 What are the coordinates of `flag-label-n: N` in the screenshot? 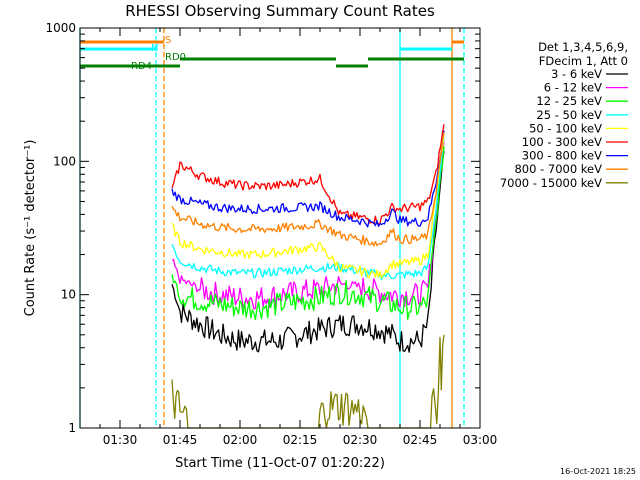 It's located at (154, 48).